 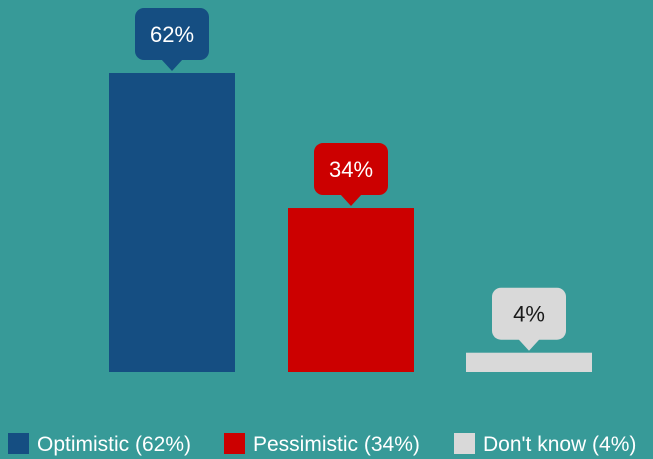 I want to click on bar-pessimistic, so click(x=351, y=290).